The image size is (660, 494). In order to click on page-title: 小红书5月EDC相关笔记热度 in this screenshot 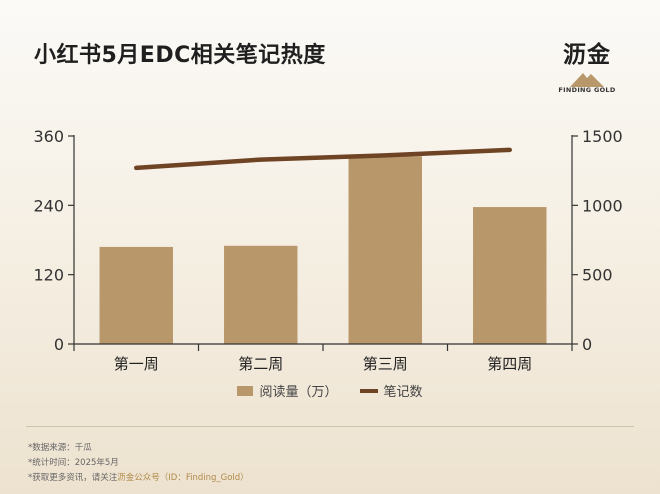, I will do `click(180, 55)`.